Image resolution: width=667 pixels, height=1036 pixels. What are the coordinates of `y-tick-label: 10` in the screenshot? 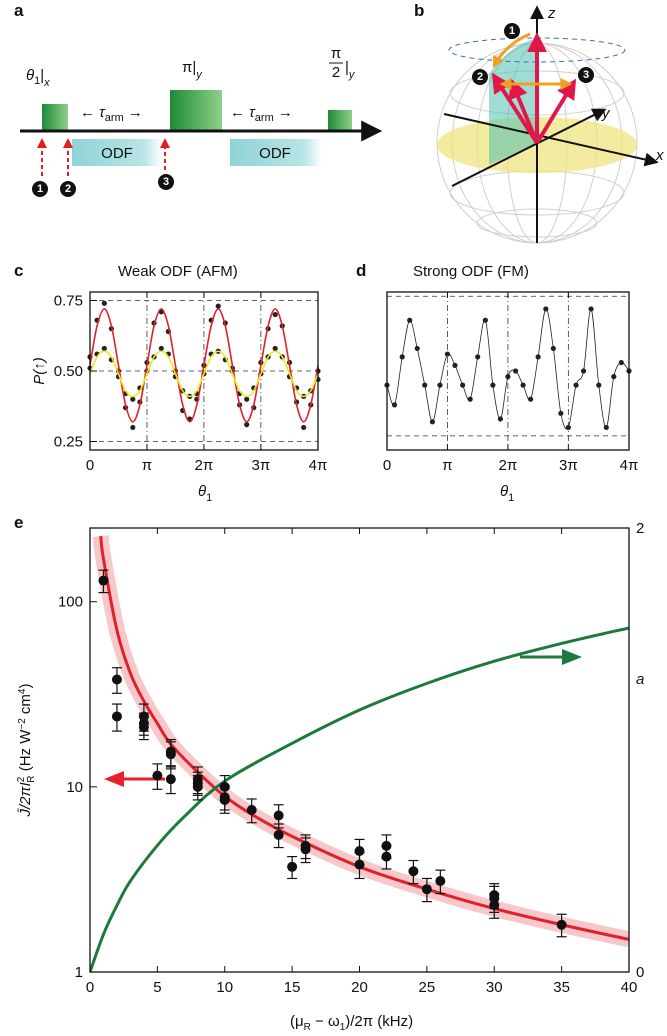 It's located at (74, 787).